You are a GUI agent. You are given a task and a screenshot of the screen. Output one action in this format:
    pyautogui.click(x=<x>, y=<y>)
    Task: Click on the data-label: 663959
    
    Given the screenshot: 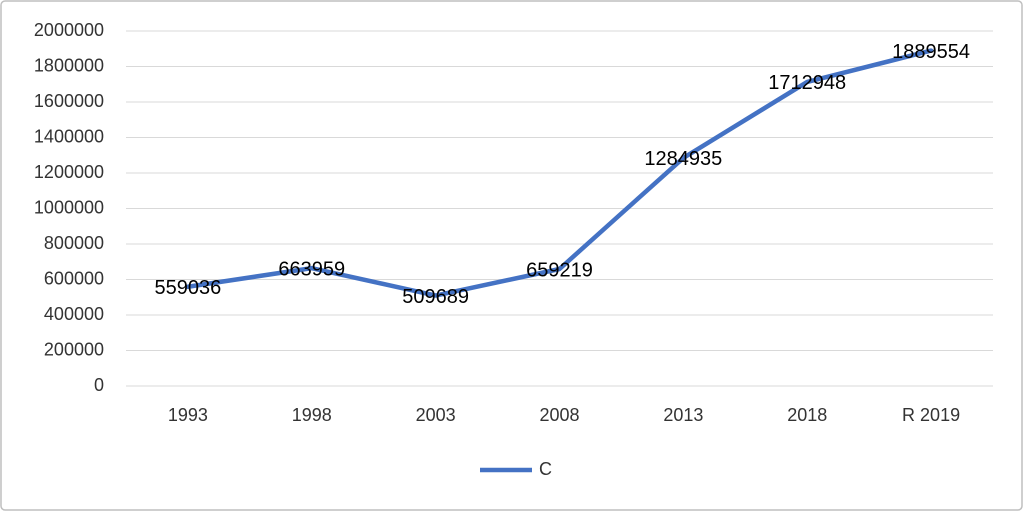 What is the action you would take?
    pyautogui.click(x=311, y=269)
    